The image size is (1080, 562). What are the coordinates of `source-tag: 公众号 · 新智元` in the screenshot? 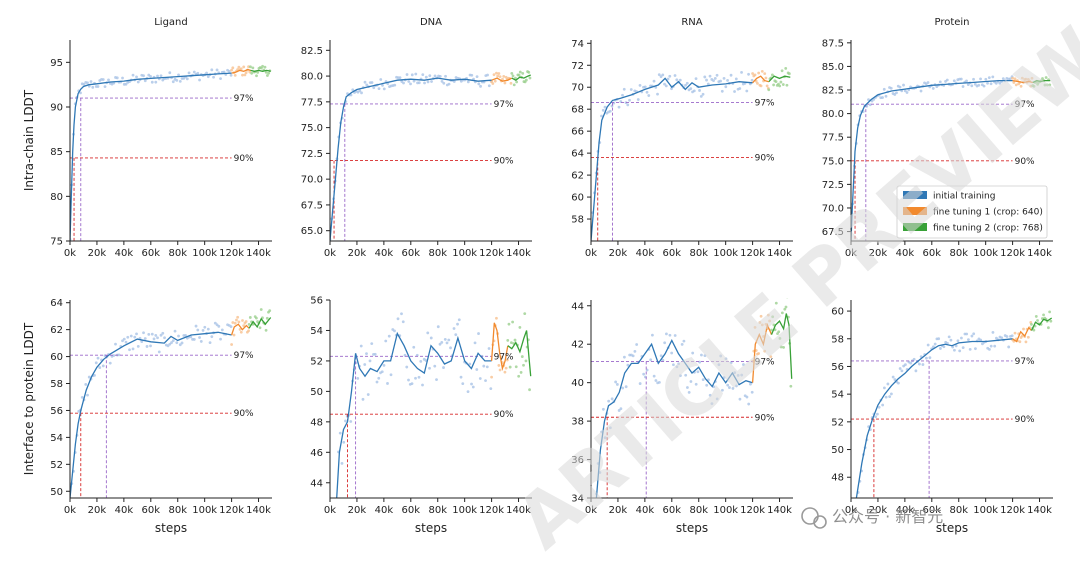 It's located at (872, 518).